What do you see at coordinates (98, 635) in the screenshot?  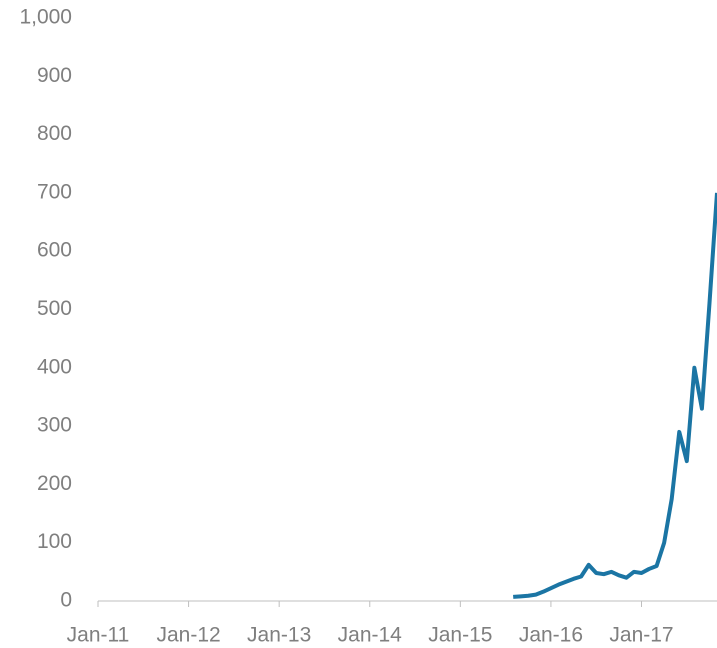 I see `x-tick-label: Jan-11` at bounding box center [98, 635].